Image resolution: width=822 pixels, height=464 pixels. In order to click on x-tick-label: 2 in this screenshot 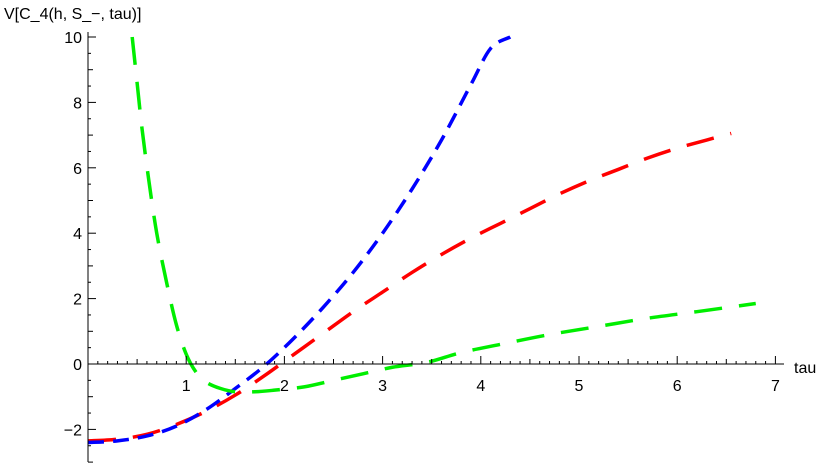, I will do `click(284, 386)`.